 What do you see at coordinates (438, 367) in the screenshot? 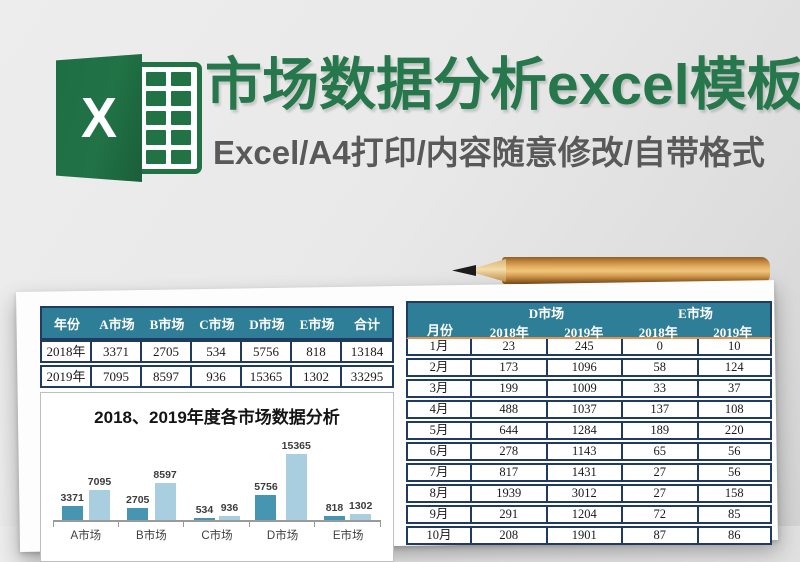
I see `monthly-table-cell: 2月` at bounding box center [438, 367].